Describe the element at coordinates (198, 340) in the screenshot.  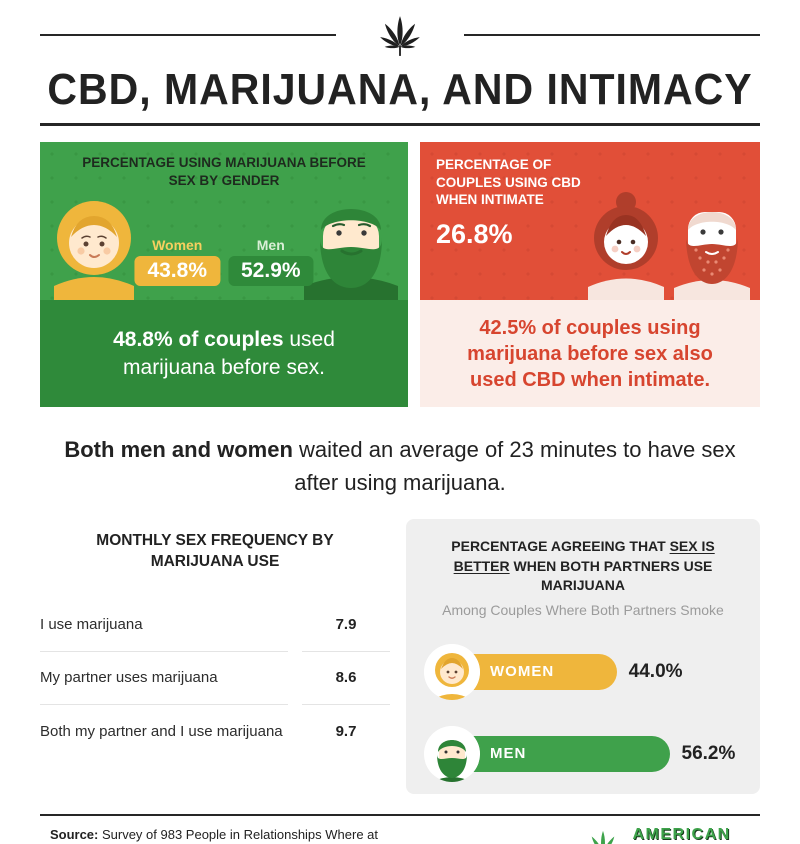
I see `gender-note-bold: 48.8% of couples` at that location.